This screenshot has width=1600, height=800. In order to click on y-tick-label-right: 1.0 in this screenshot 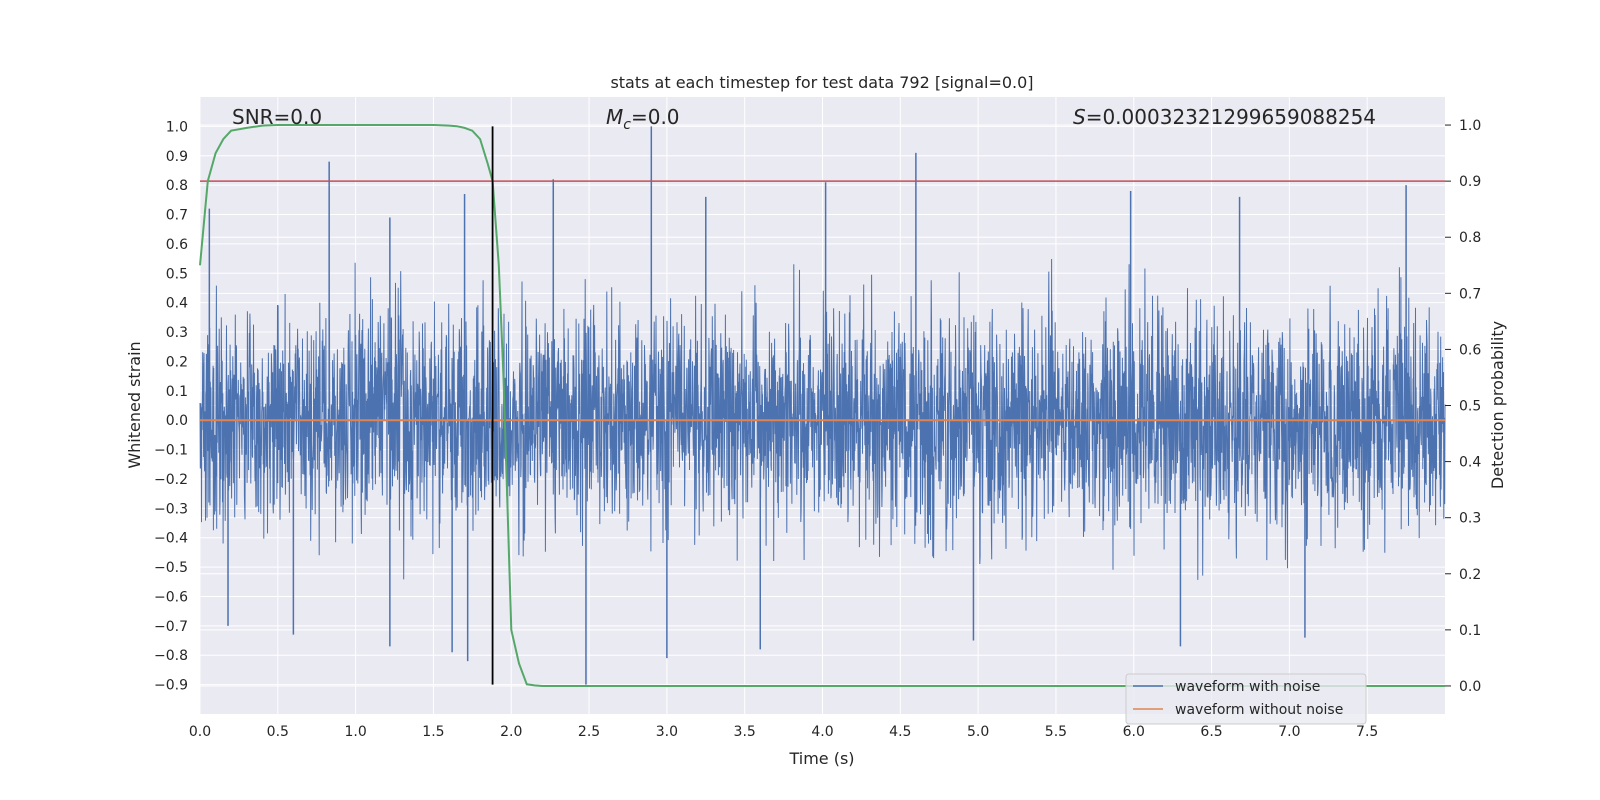, I will do `click(1470, 126)`.